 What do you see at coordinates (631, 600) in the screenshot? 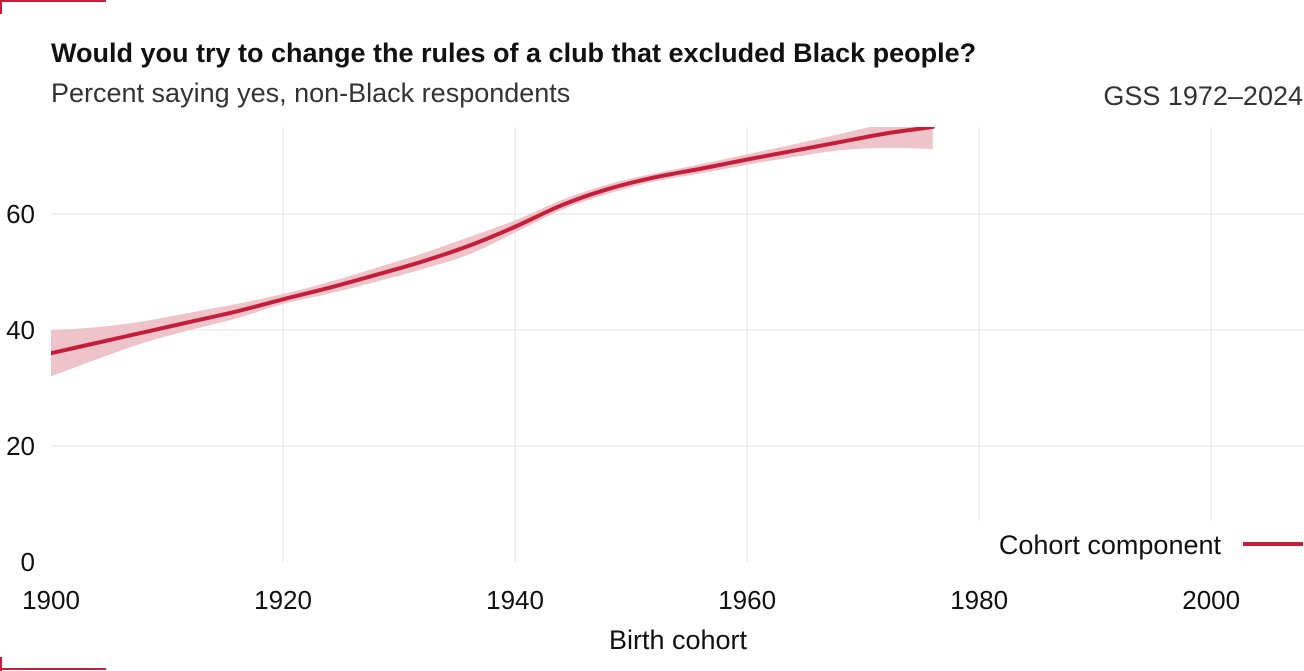
I see `x-tick-labels: 1900 1920 1940 1960 1980 2000` at bounding box center [631, 600].